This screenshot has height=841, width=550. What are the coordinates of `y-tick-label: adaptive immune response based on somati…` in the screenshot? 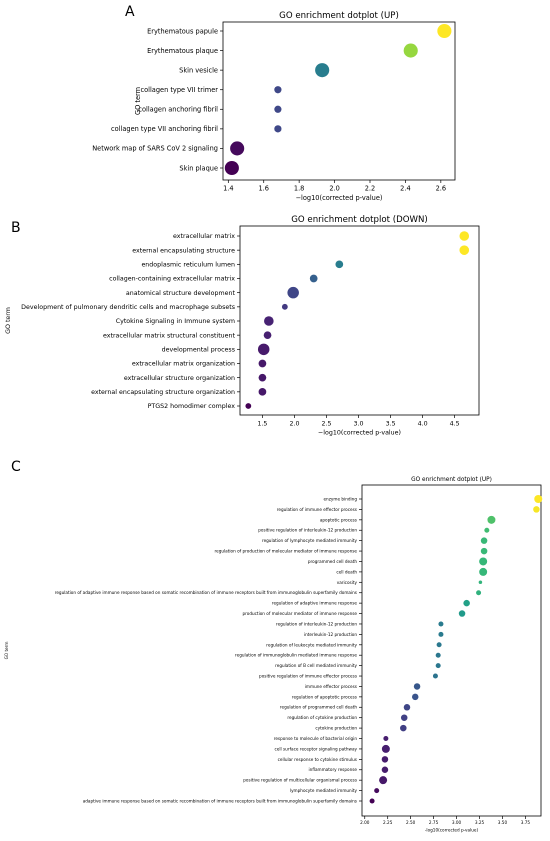 It's located at (220, 800).